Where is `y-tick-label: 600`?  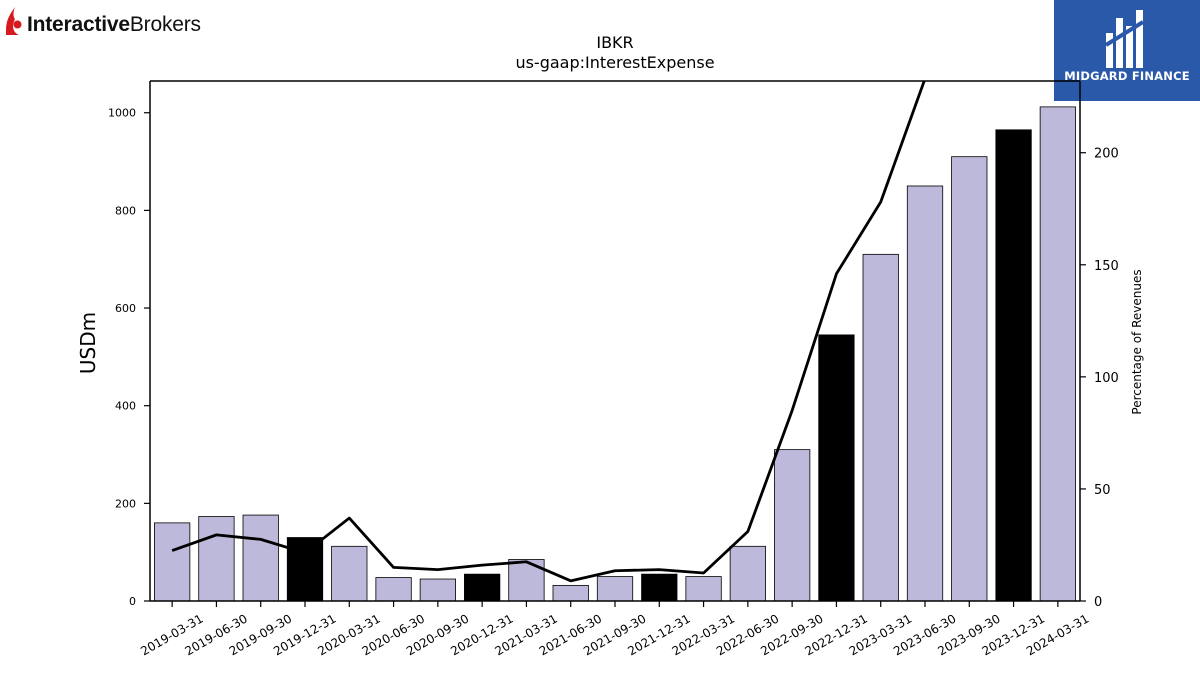
y-tick-label: 600 is located at coordinates (125, 308).